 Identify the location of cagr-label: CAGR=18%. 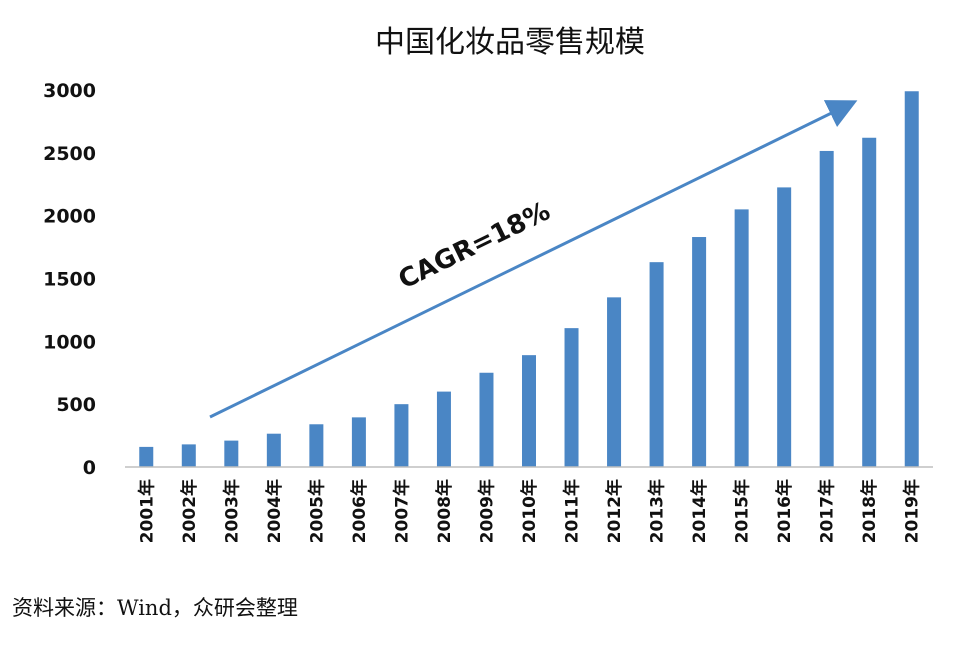
(474, 245).